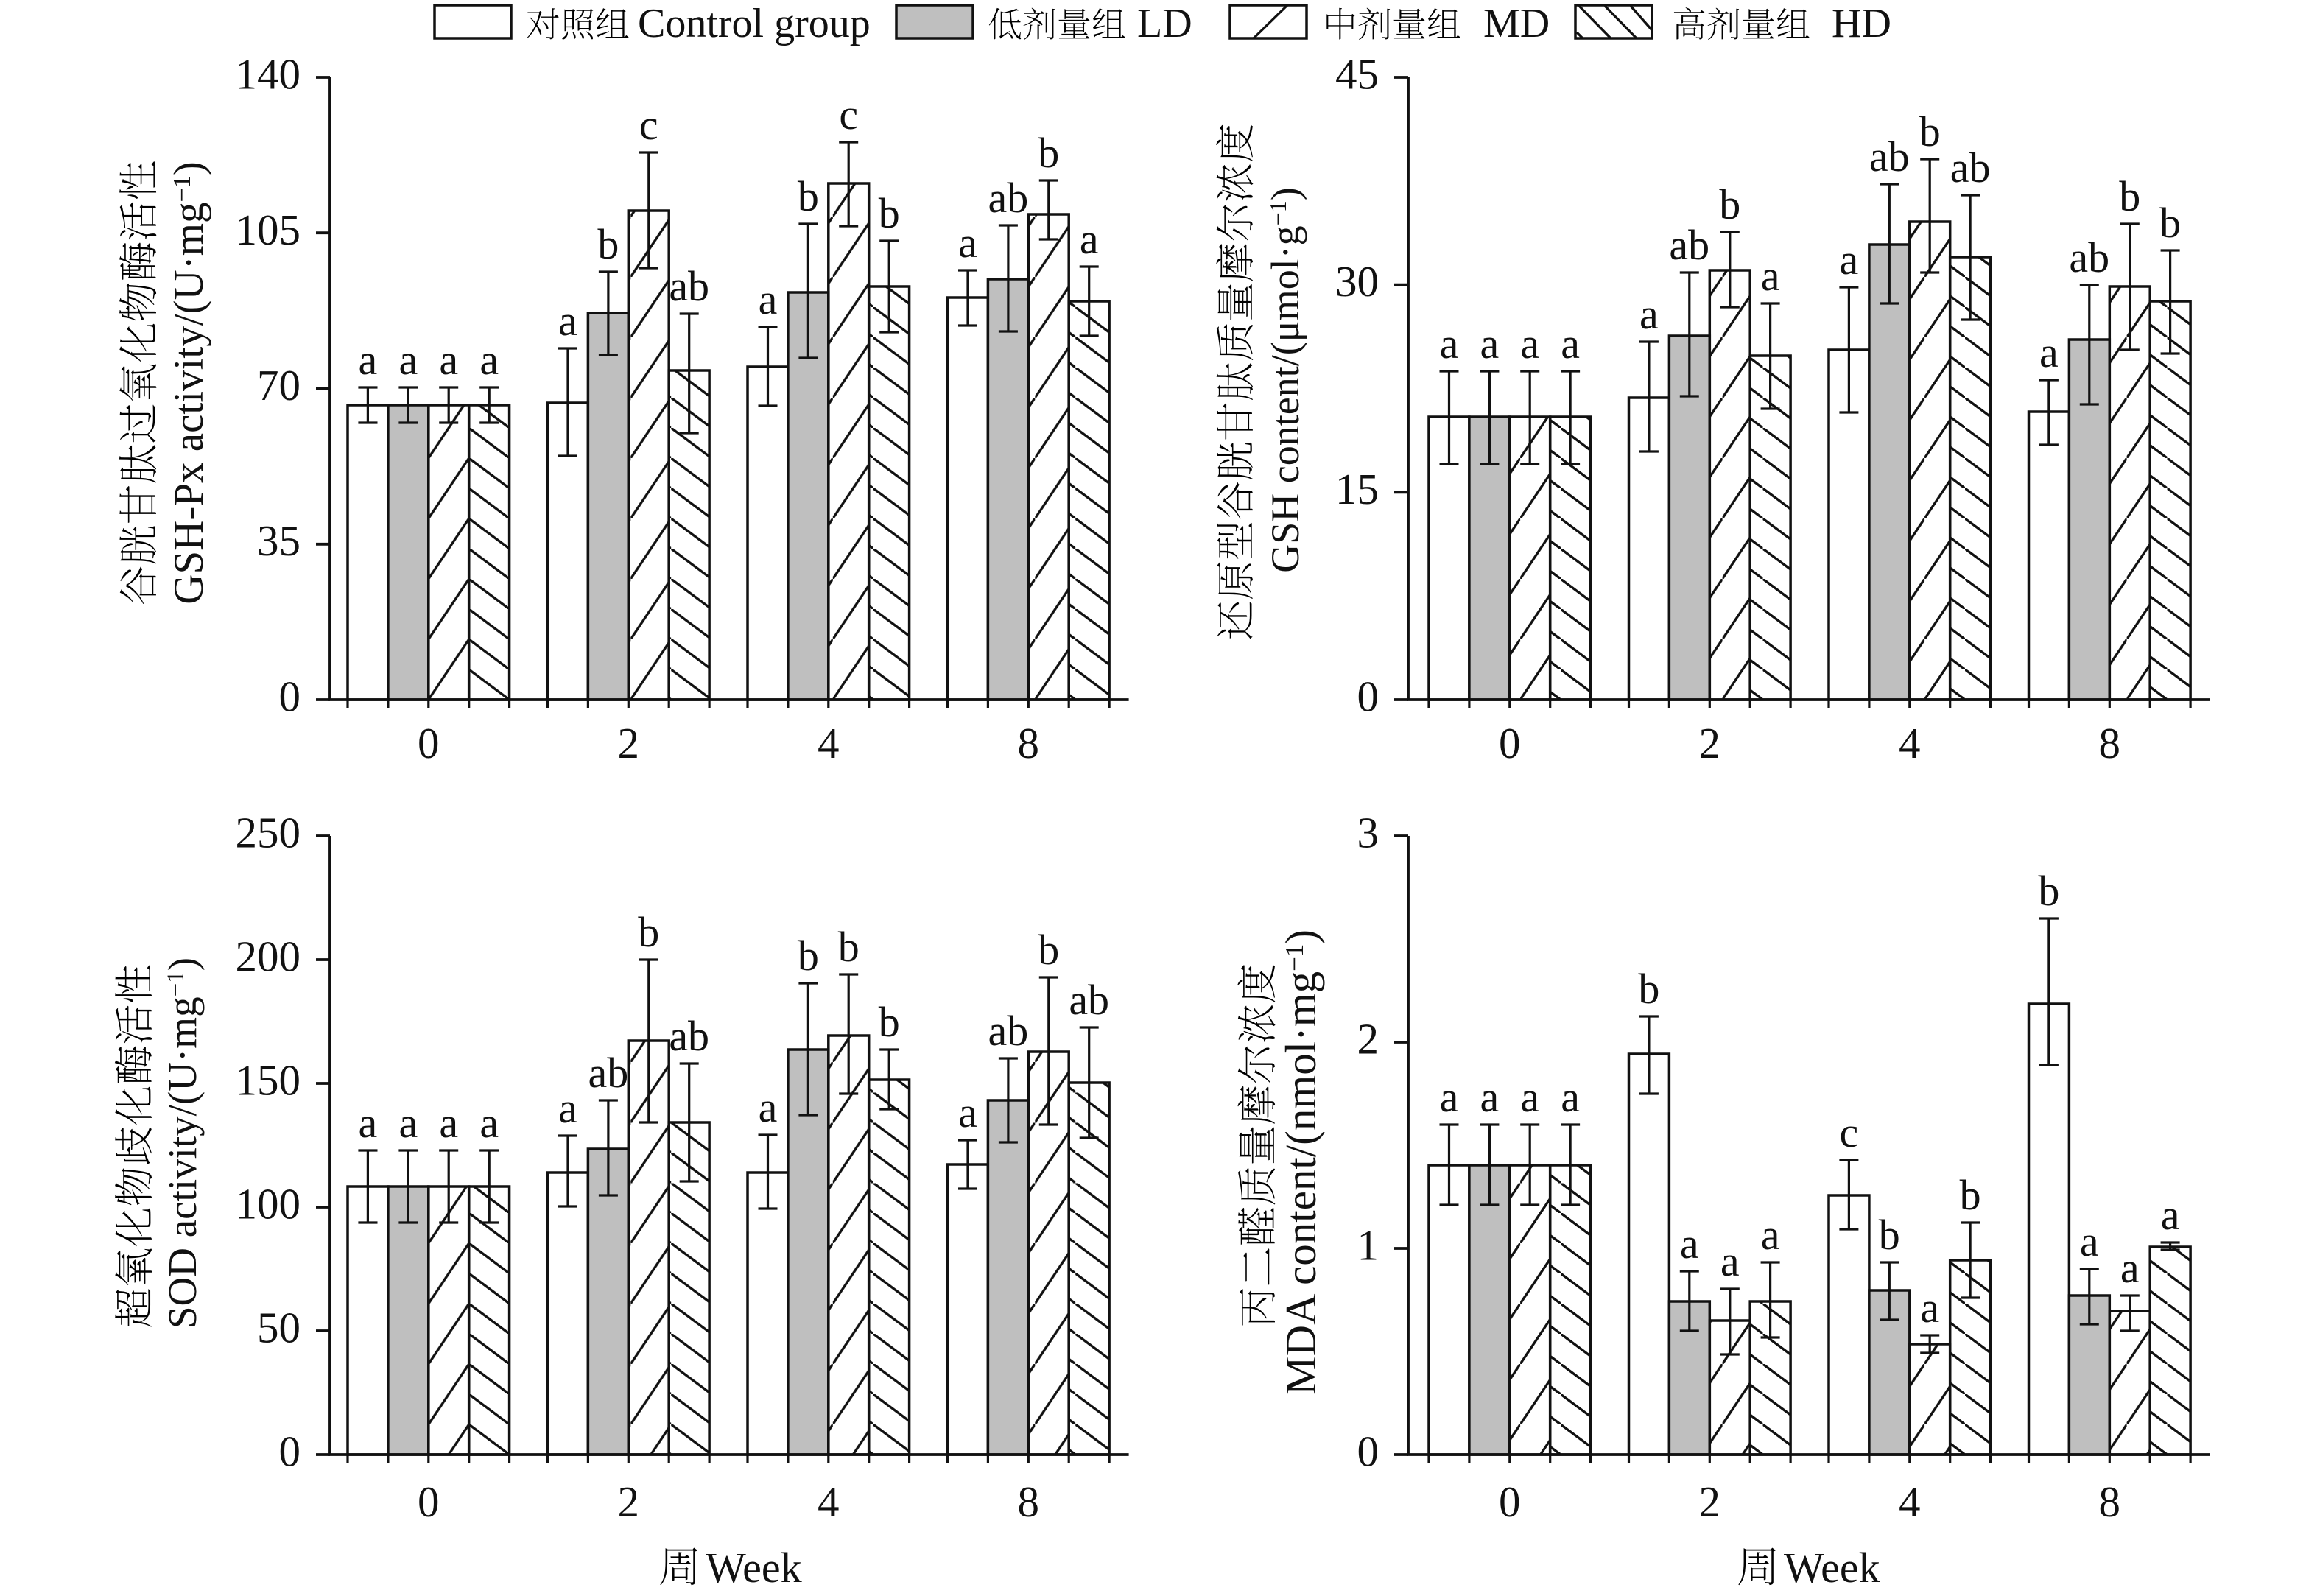  What do you see at coordinates (269, 230) in the screenshot?
I see `svg-text: 105` at bounding box center [269, 230].